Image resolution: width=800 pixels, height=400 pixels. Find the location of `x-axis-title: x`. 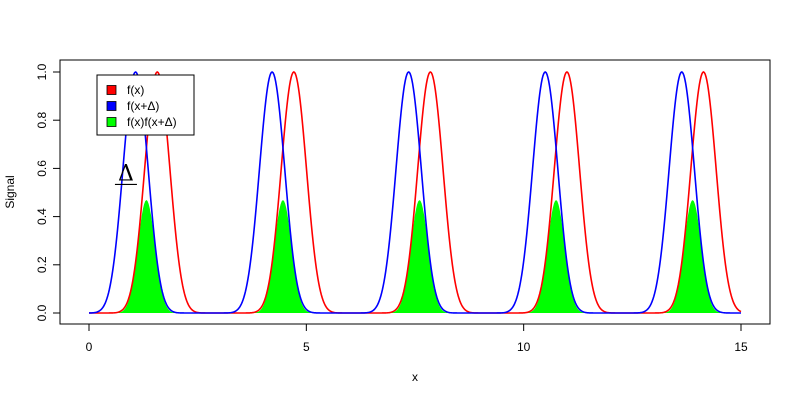

x-axis-title: x is located at coordinates (415, 377).